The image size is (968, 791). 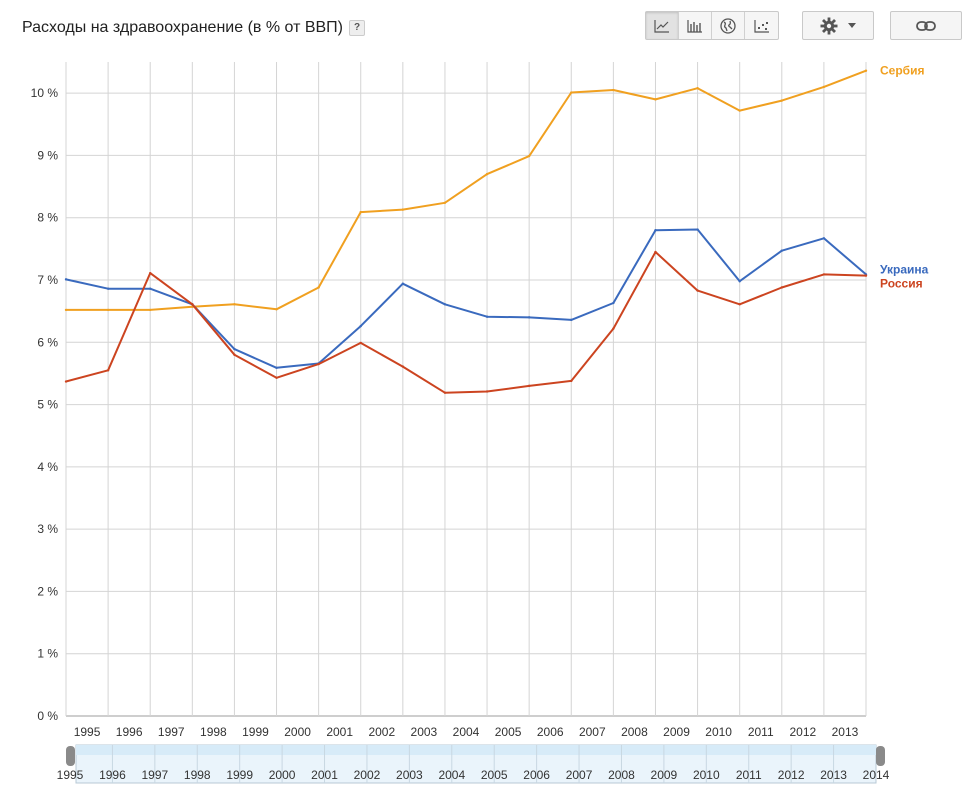 What do you see at coordinates (902, 71) in the screenshot?
I see `series-label: Сербия` at bounding box center [902, 71].